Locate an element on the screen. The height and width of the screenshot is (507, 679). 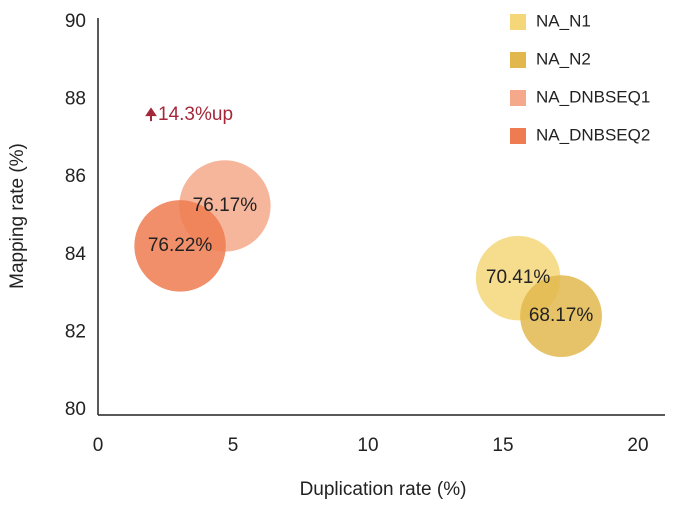
y-tick-label: 84 is located at coordinates (76, 254).